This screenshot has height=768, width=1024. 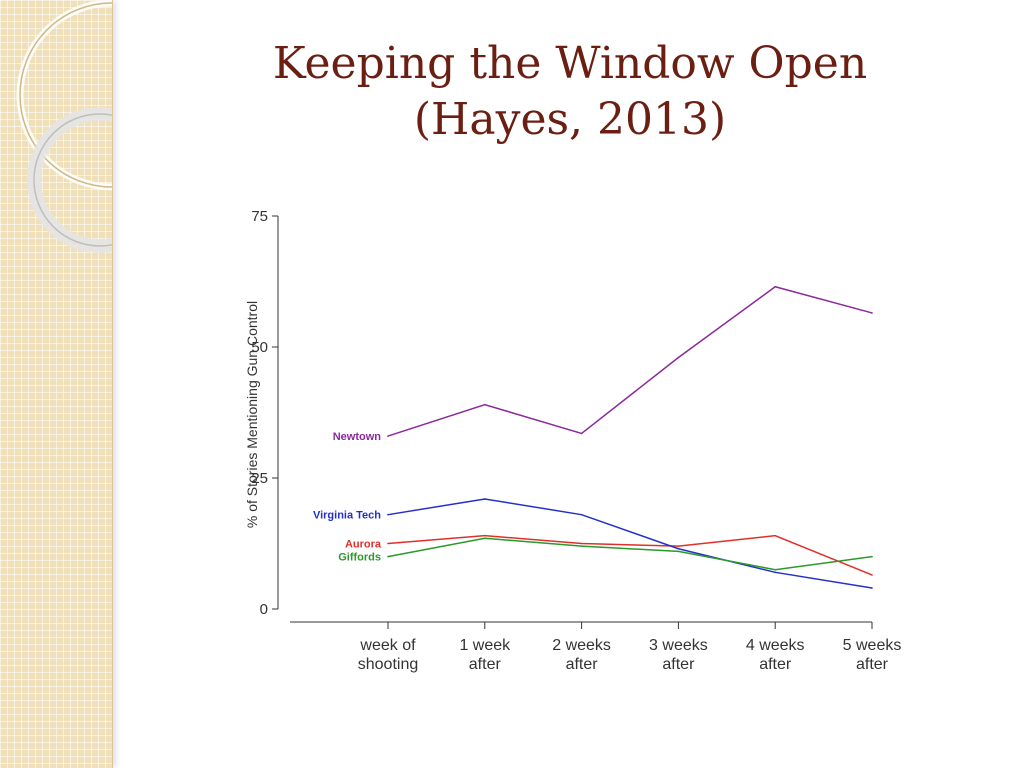 I want to click on series-line-aurora, so click(x=630, y=555).